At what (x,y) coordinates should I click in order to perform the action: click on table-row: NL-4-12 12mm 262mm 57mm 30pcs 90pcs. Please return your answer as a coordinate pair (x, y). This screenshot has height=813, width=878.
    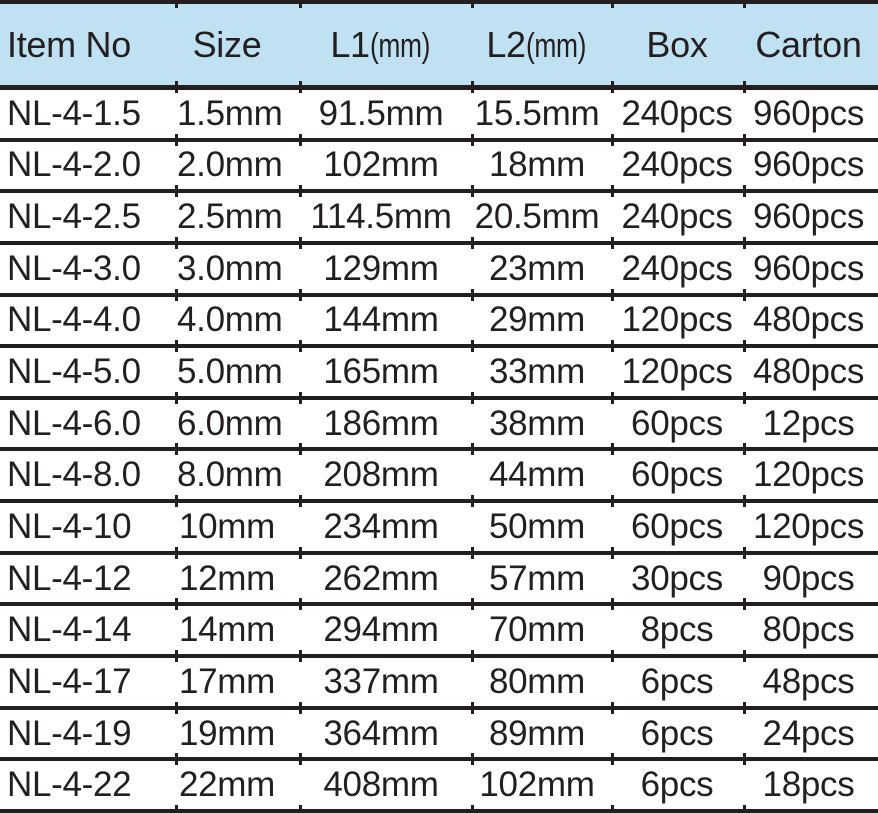
    Looking at the image, I should click on (439, 583).